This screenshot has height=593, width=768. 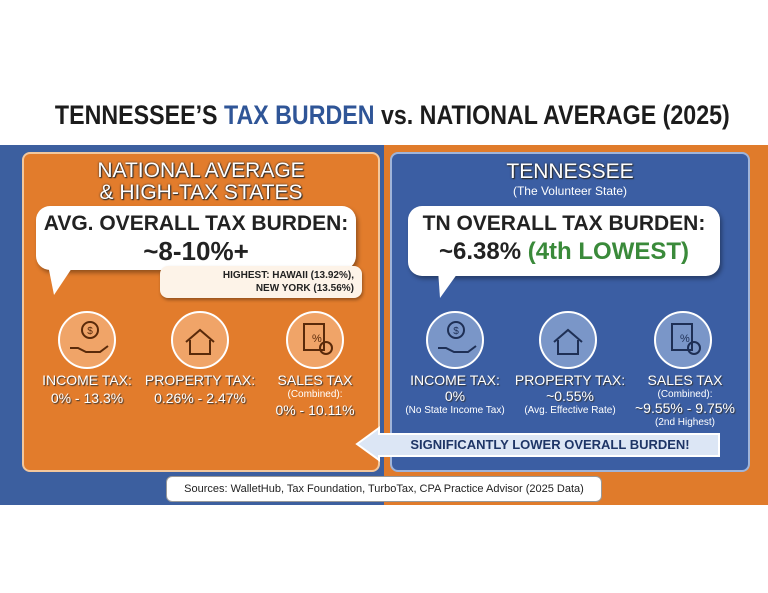 I want to click on heading-line: NATIONAL AVERAGE, so click(x=201, y=170).